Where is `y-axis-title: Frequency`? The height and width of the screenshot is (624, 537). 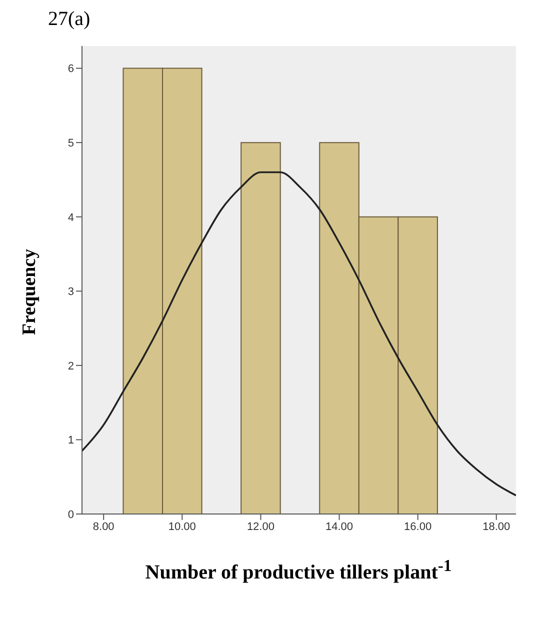
y-axis-title: Frequency is located at coordinates (30, 292).